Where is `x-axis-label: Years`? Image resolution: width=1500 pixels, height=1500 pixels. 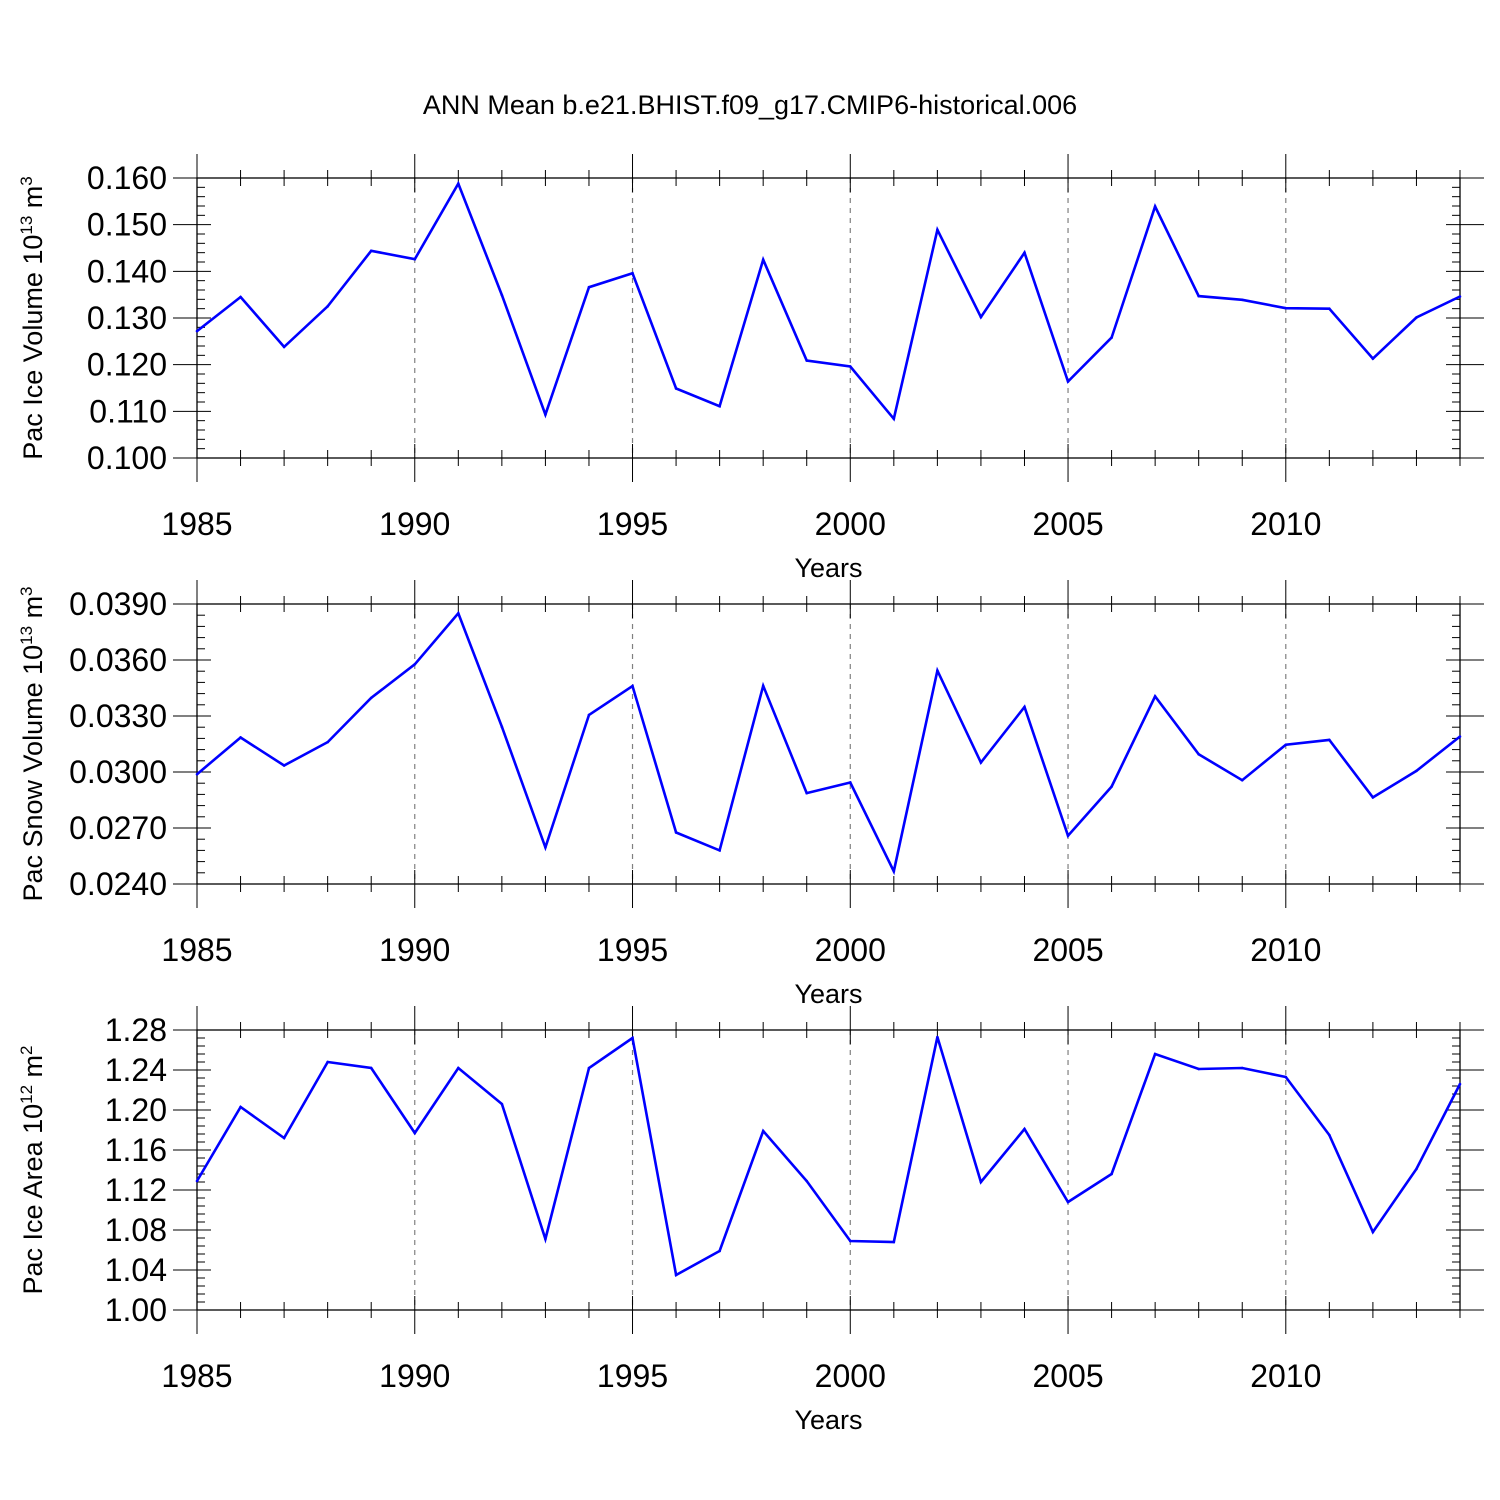 x-axis-label: Years is located at coordinates (828, 568).